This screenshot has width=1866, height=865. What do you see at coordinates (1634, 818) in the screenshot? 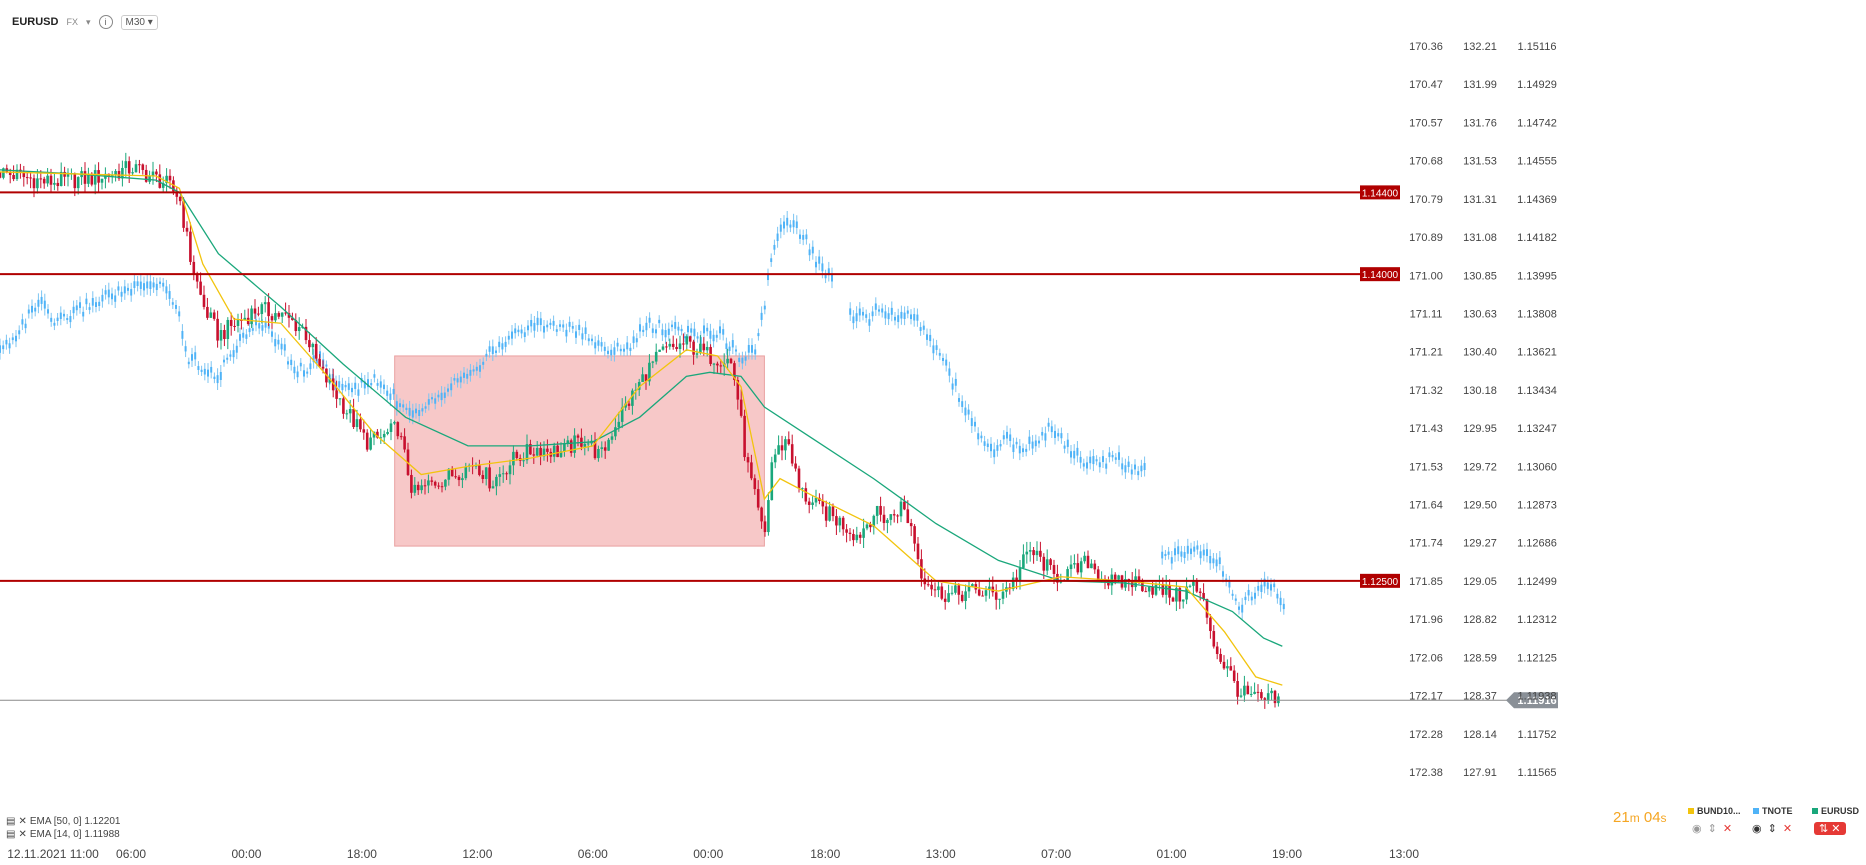
I see `timer-minutes-unit: m` at bounding box center [1634, 818].